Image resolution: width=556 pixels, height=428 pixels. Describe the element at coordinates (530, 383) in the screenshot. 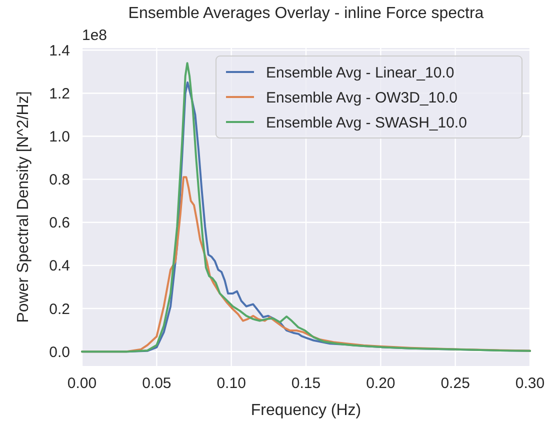

I see `x-tick-label: 0.30` at that location.